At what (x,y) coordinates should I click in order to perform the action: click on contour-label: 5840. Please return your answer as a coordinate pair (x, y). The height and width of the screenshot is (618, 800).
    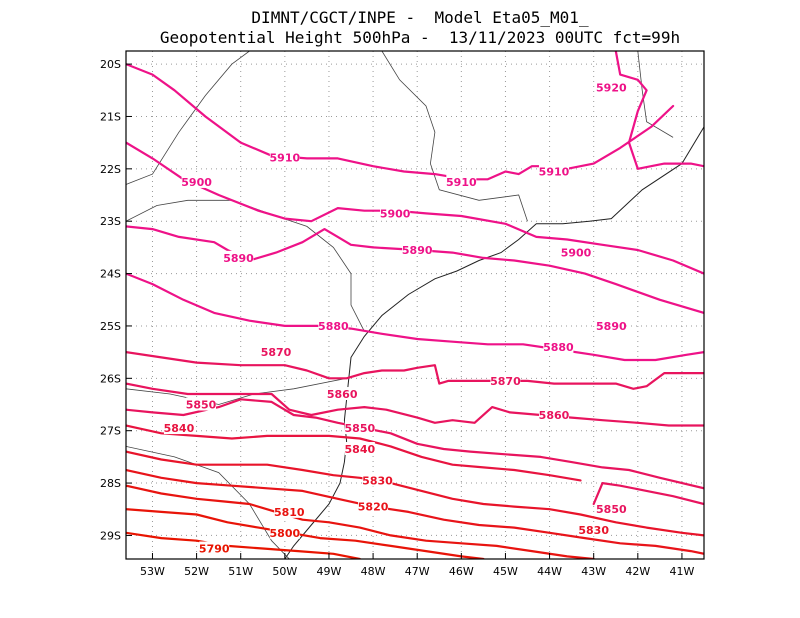
    Looking at the image, I should click on (360, 449).